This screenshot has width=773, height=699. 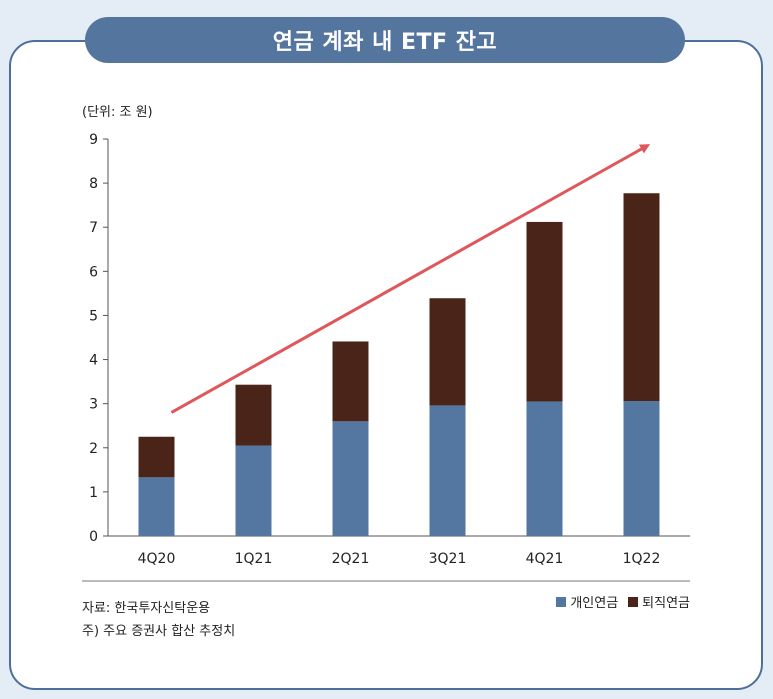 What do you see at coordinates (93, 537) in the screenshot?
I see `y-tick-label: 0` at bounding box center [93, 537].